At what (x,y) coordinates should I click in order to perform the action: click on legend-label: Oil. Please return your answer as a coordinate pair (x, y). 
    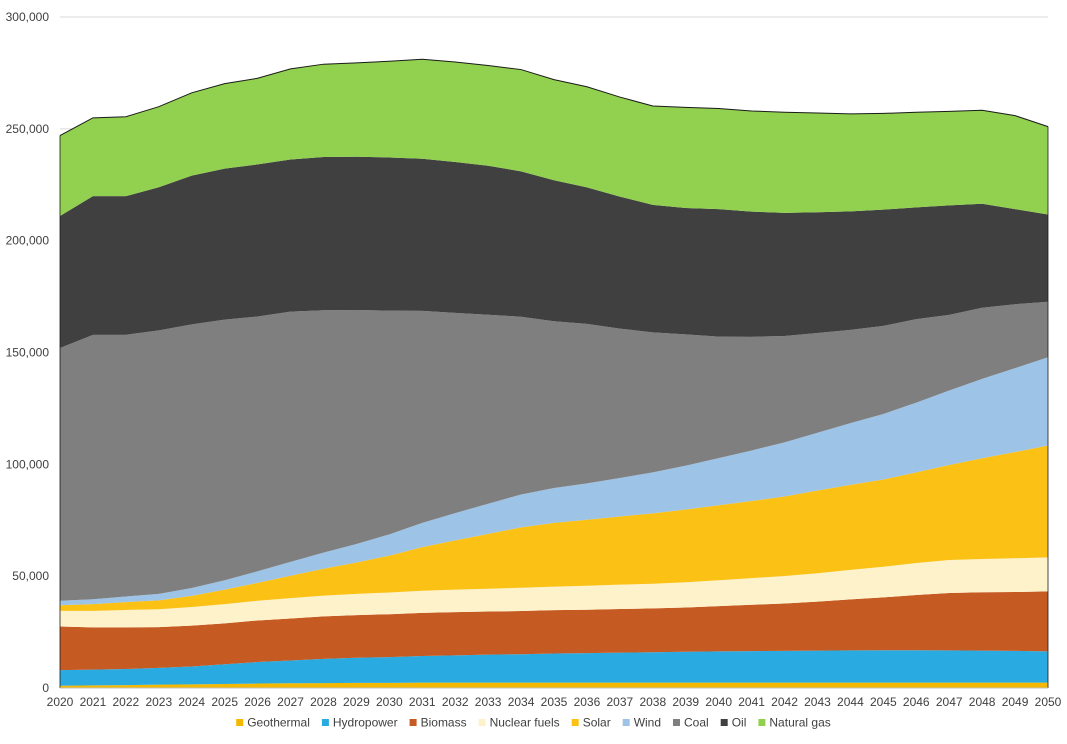
    Looking at the image, I should click on (739, 723).